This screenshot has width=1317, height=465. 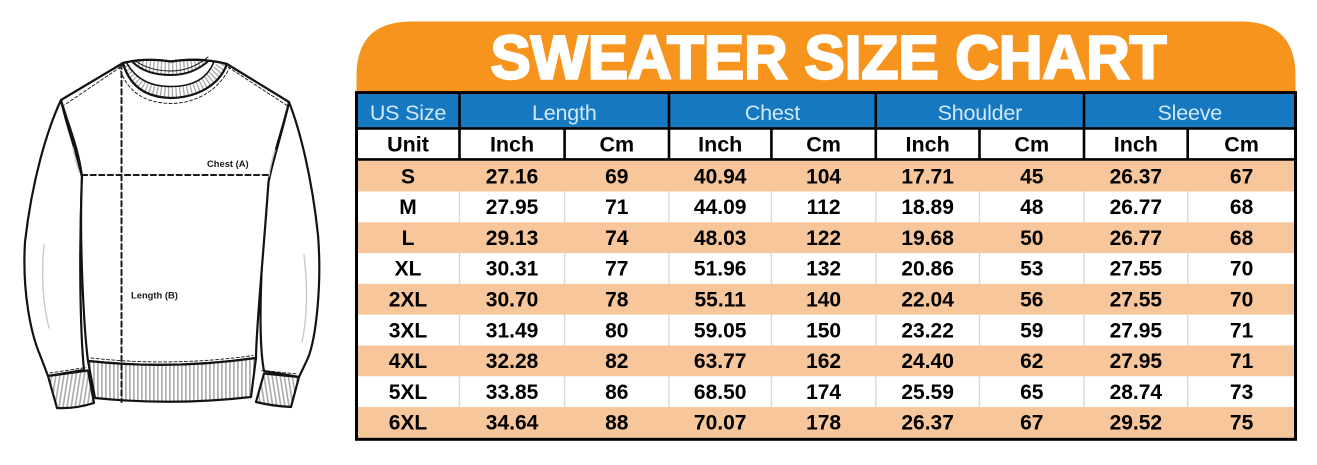 What do you see at coordinates (512, 176) in the screenshot?
I see `svg-text: 27.16` at bounding box center [512, 176].